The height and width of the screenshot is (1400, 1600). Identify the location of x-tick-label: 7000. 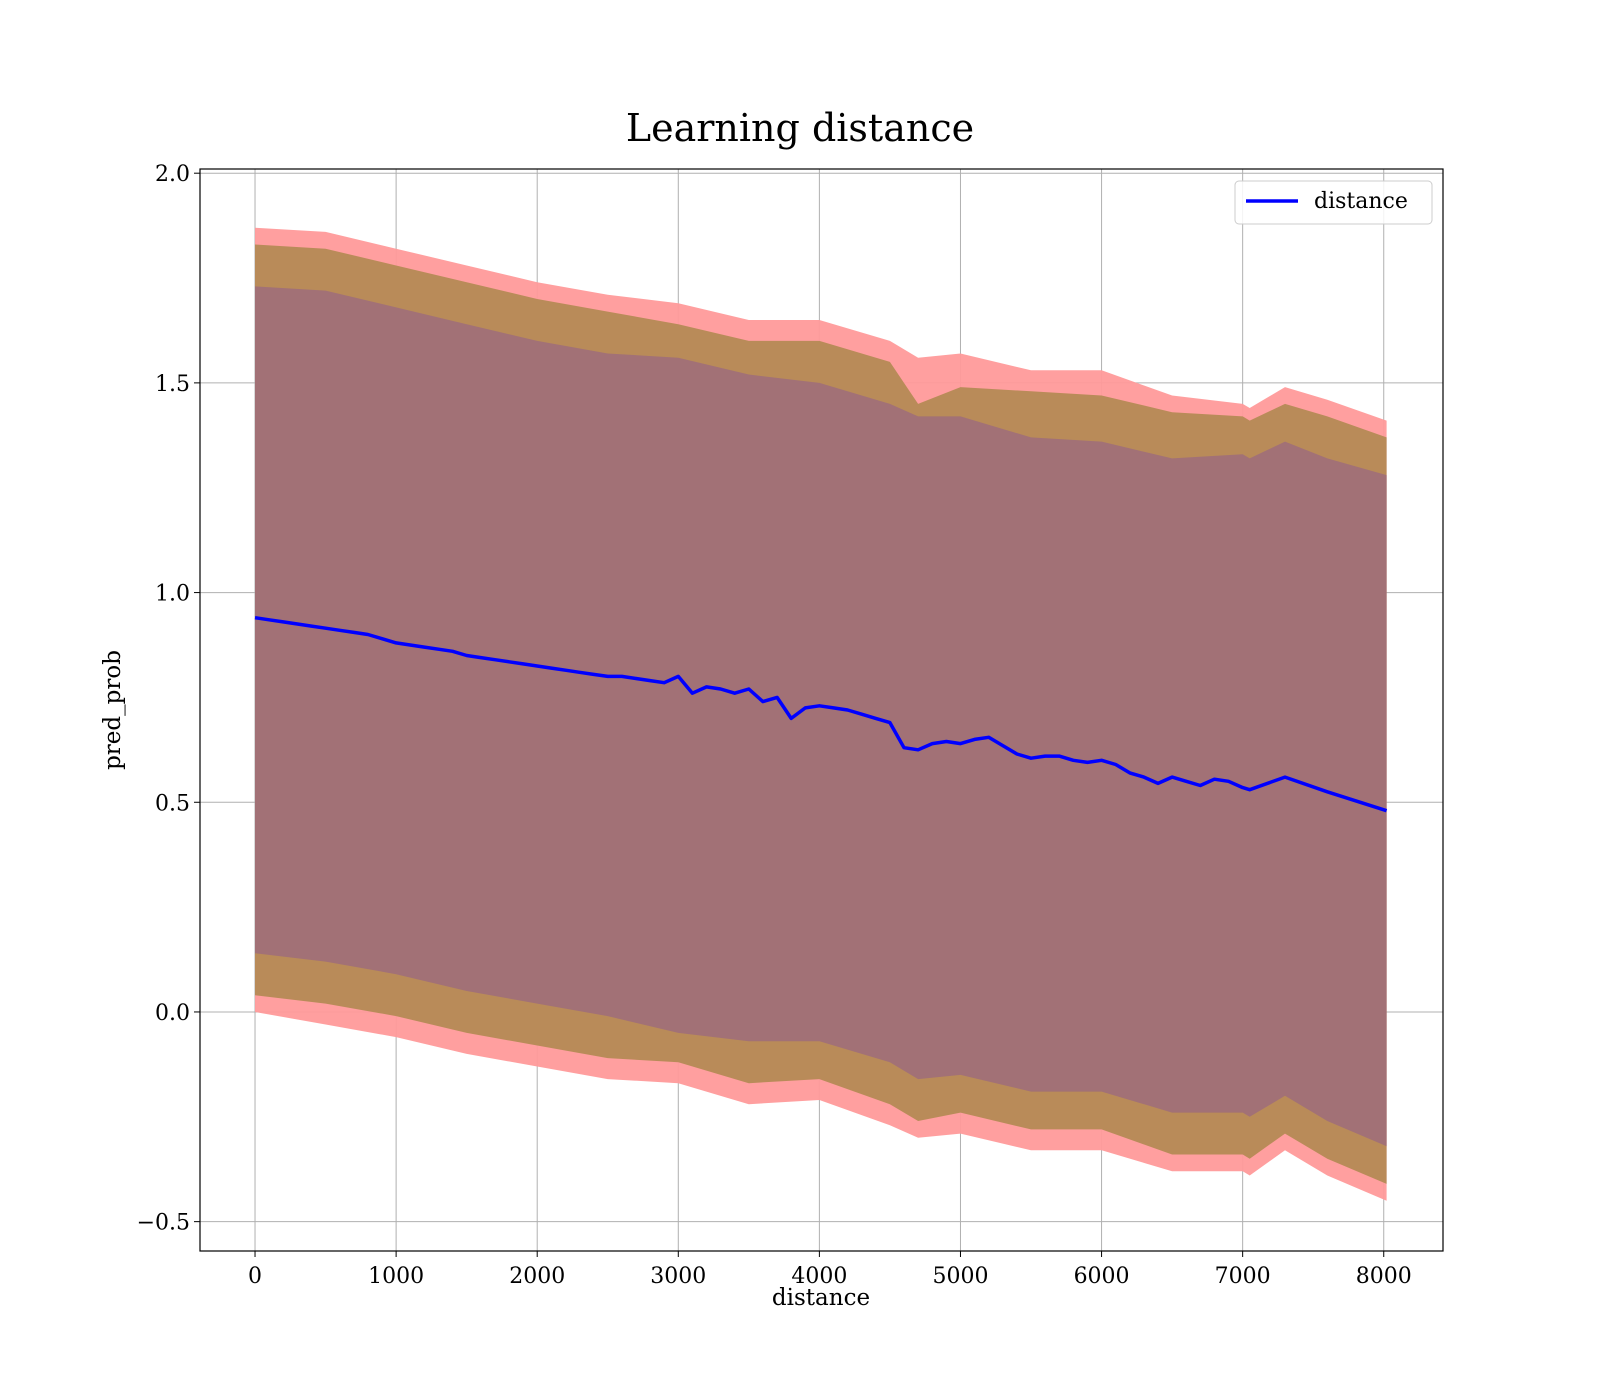
(1243, 1276).